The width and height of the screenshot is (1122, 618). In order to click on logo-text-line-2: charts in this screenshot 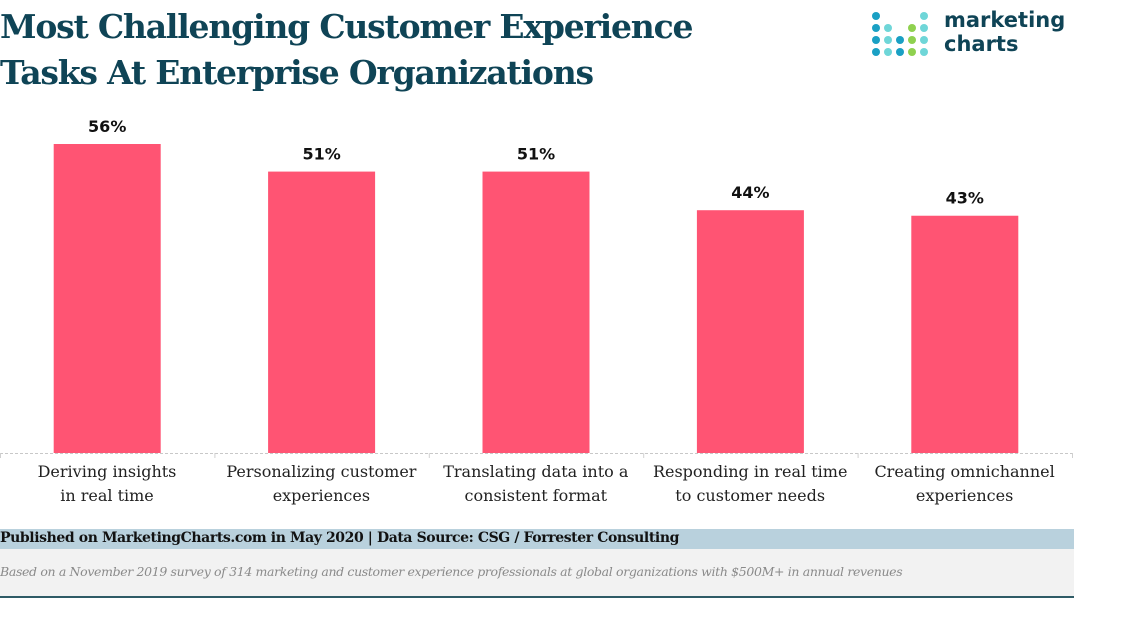, I will do `click(981, 44)`.